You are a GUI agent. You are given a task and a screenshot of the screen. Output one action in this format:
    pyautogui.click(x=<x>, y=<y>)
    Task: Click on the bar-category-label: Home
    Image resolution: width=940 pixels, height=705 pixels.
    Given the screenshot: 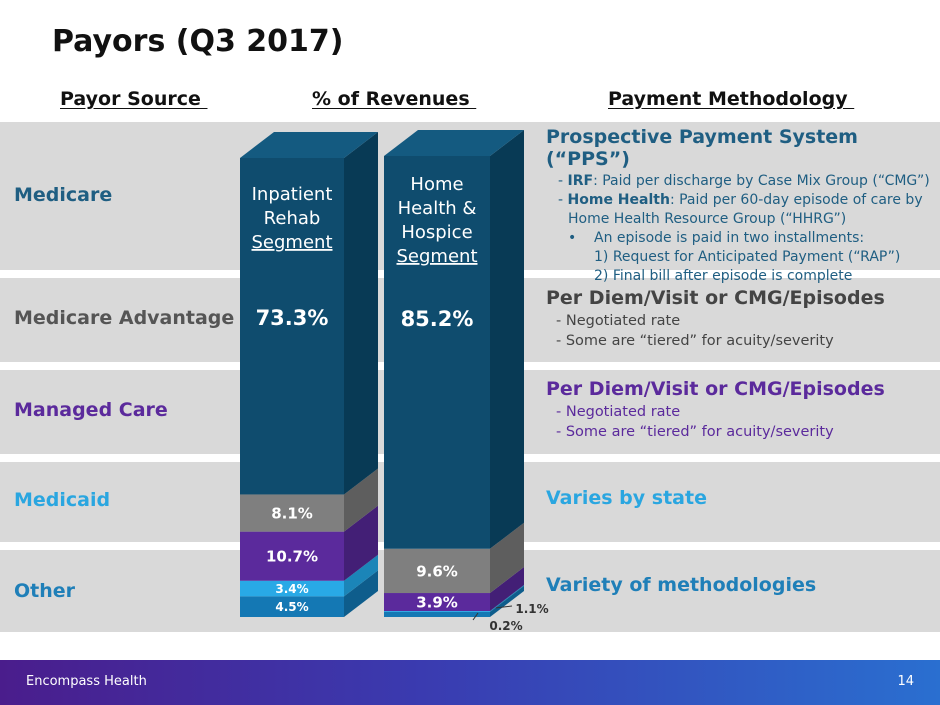 What is the action you would take?
    pyautogui.click(x=436, y=184)
    